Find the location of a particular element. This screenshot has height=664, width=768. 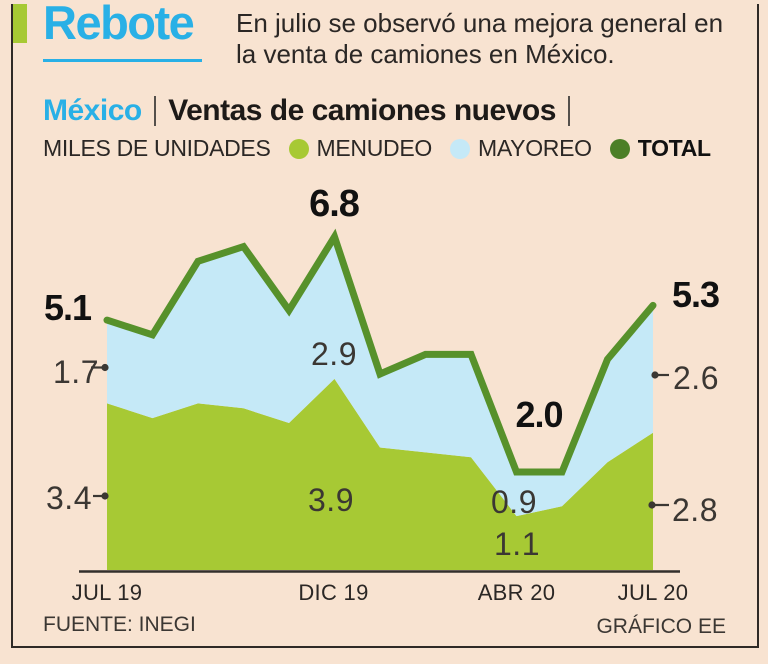

annotation-mayoreo-peak: 2.9 is located at coordinates (334, 354).